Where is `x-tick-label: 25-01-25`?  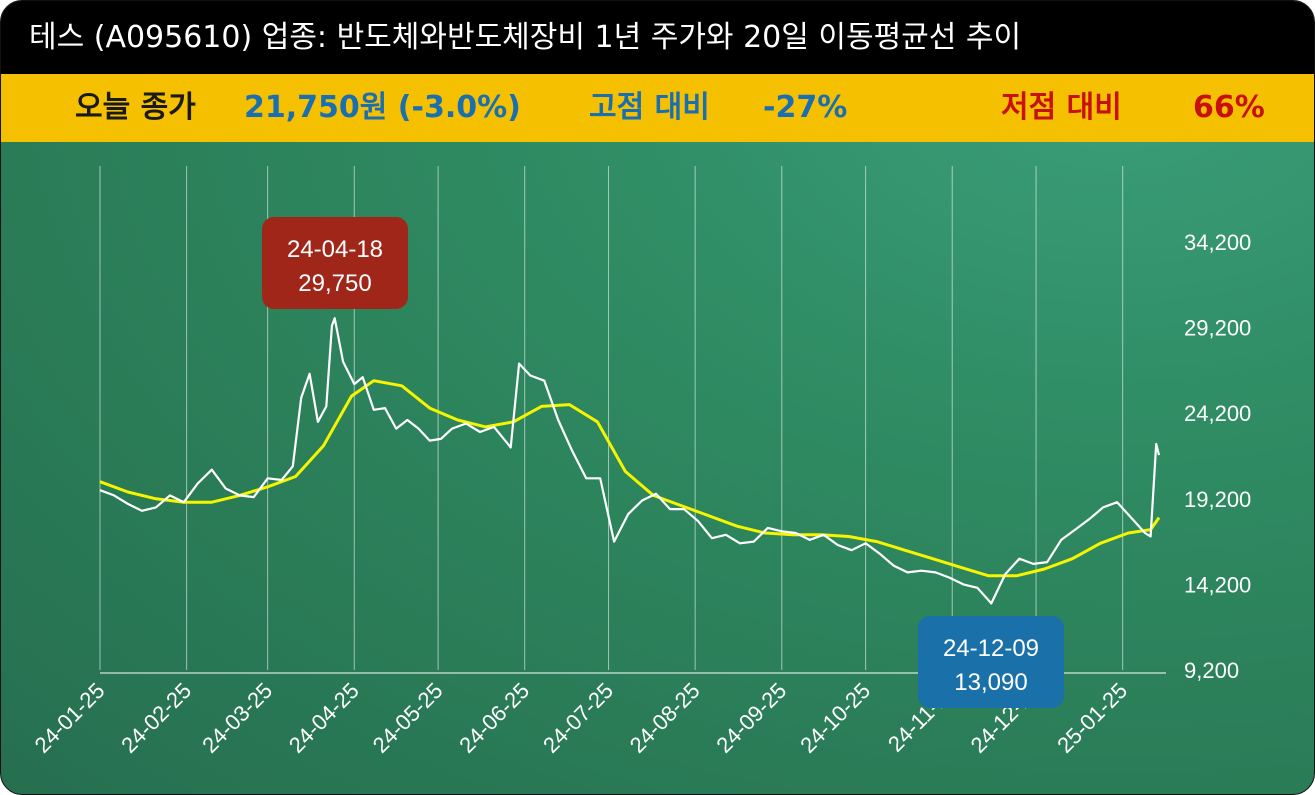 x-tick-label: 25-01-25 is located at coordinates (1092, 718).